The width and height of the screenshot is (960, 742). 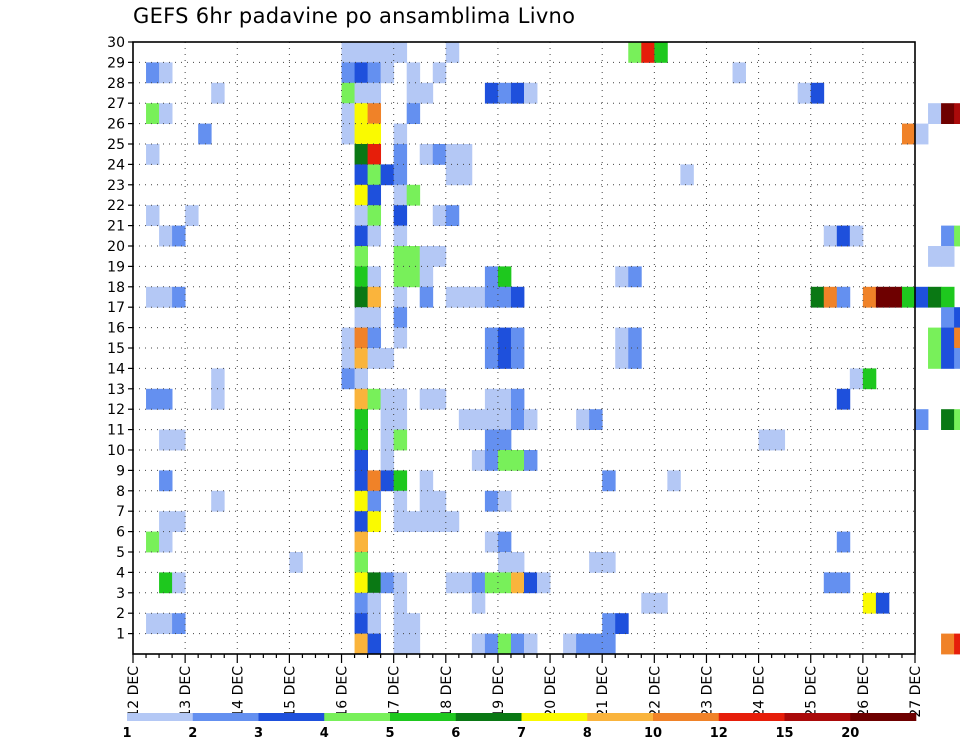 What do you see at coordinates (116, 410) in the screenshot?
I see `y-tick-label: 12` at bounding box center [116, 410].